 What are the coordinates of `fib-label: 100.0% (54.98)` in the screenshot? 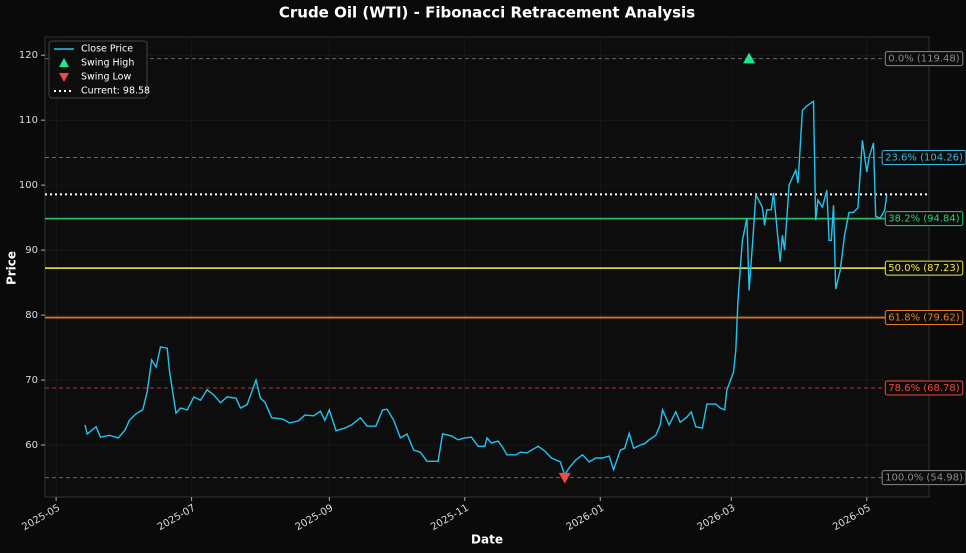 It's located at (923, 478).